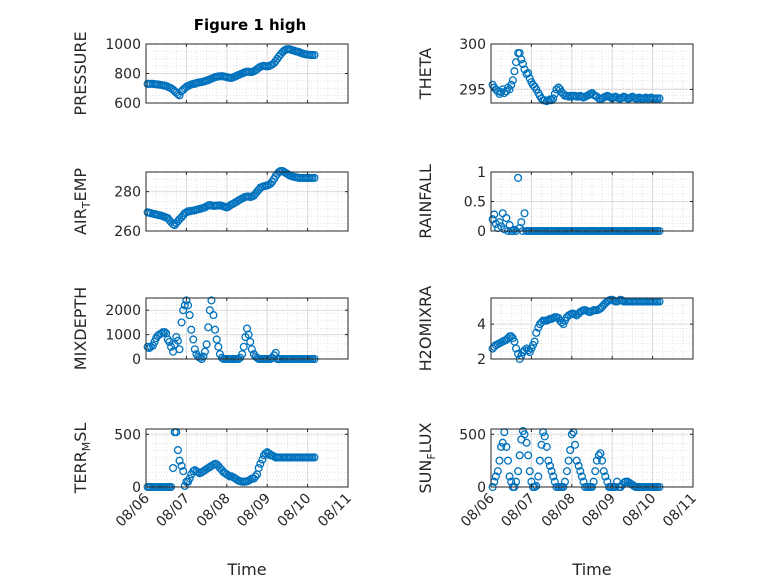  Describe the element at coordinates (210, 73) in the screenshot. I see `pressure-axes: 600 800 1000 PRESSURE` at that location.